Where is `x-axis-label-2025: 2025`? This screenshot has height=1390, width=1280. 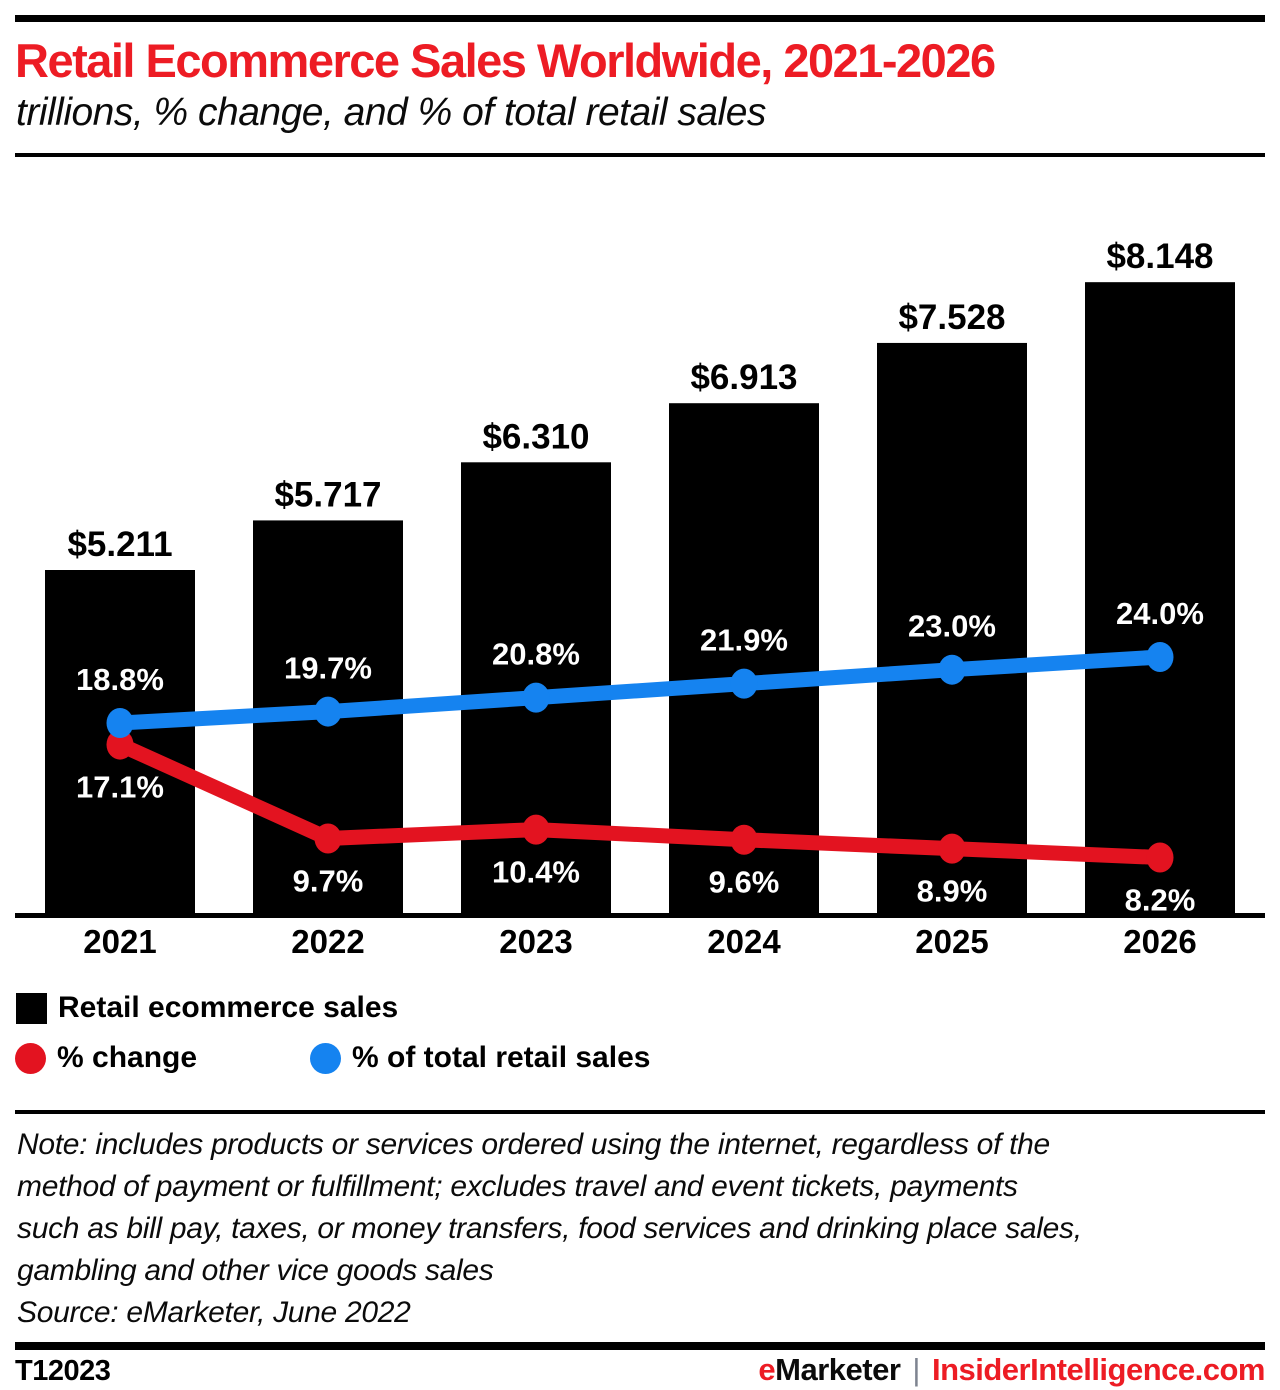
x-axis-label-2025: 2025 is located at coordinates (951, 941).